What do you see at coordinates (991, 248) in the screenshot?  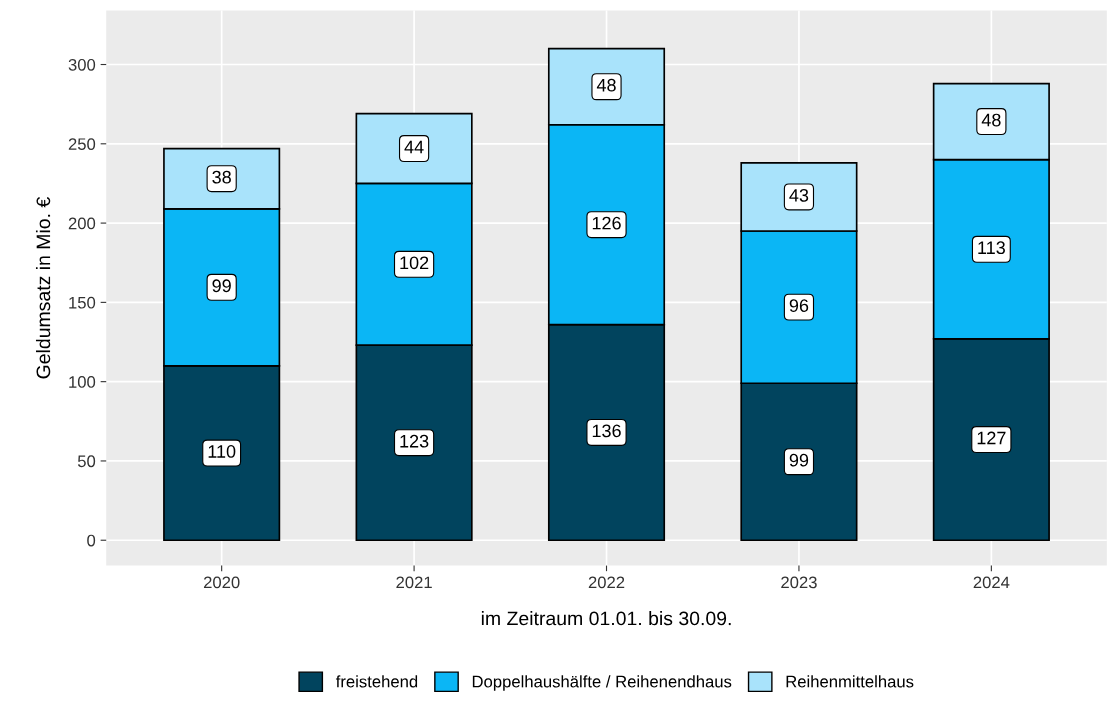 I see `data-label: 113` at bounding box center [991, 248].